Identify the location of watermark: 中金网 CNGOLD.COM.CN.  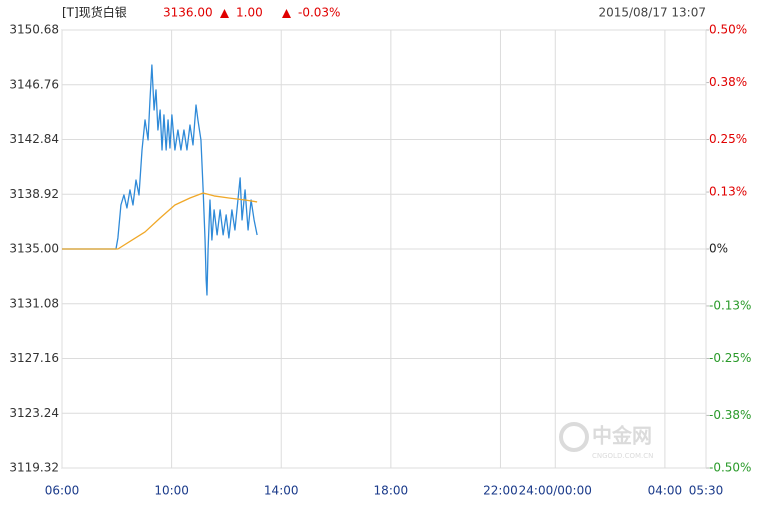
(606, 441).